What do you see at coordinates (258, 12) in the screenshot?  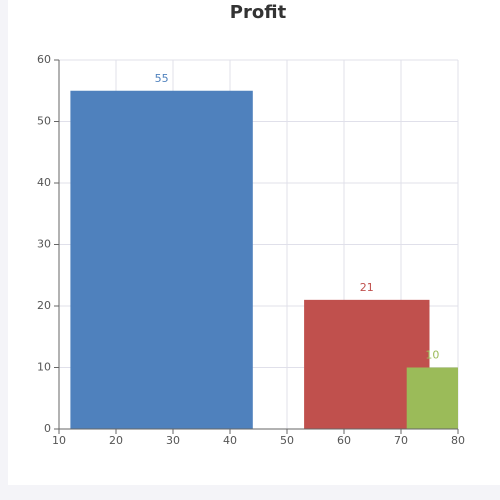 I see `chart-title: Profit` at bounding box center [258, 12].